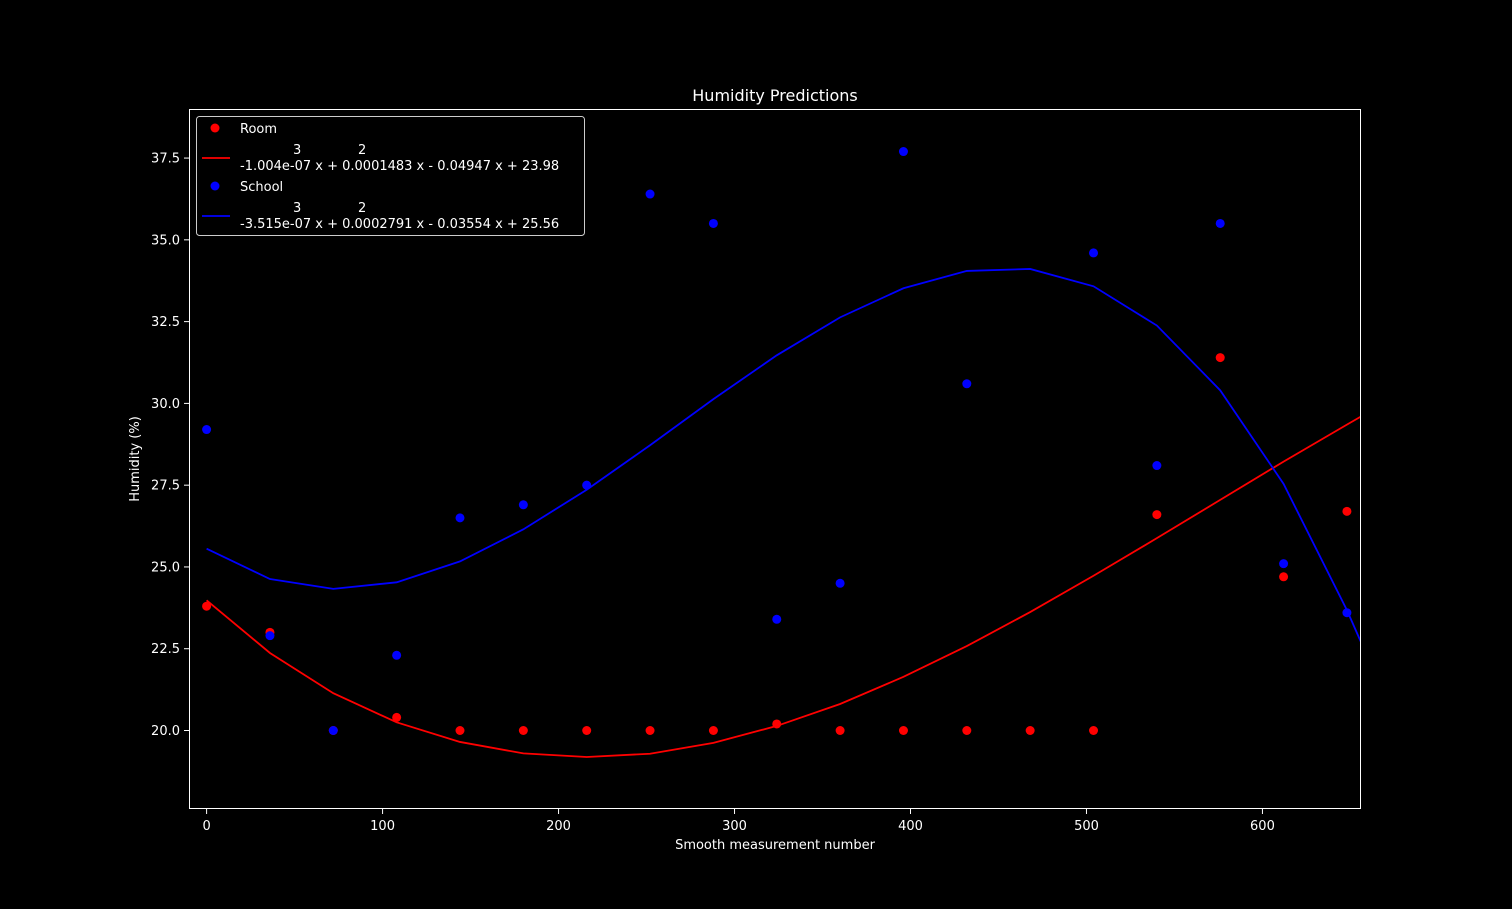  I want to click on x-axis-label: Smooth measurement number, so click(775, 845).